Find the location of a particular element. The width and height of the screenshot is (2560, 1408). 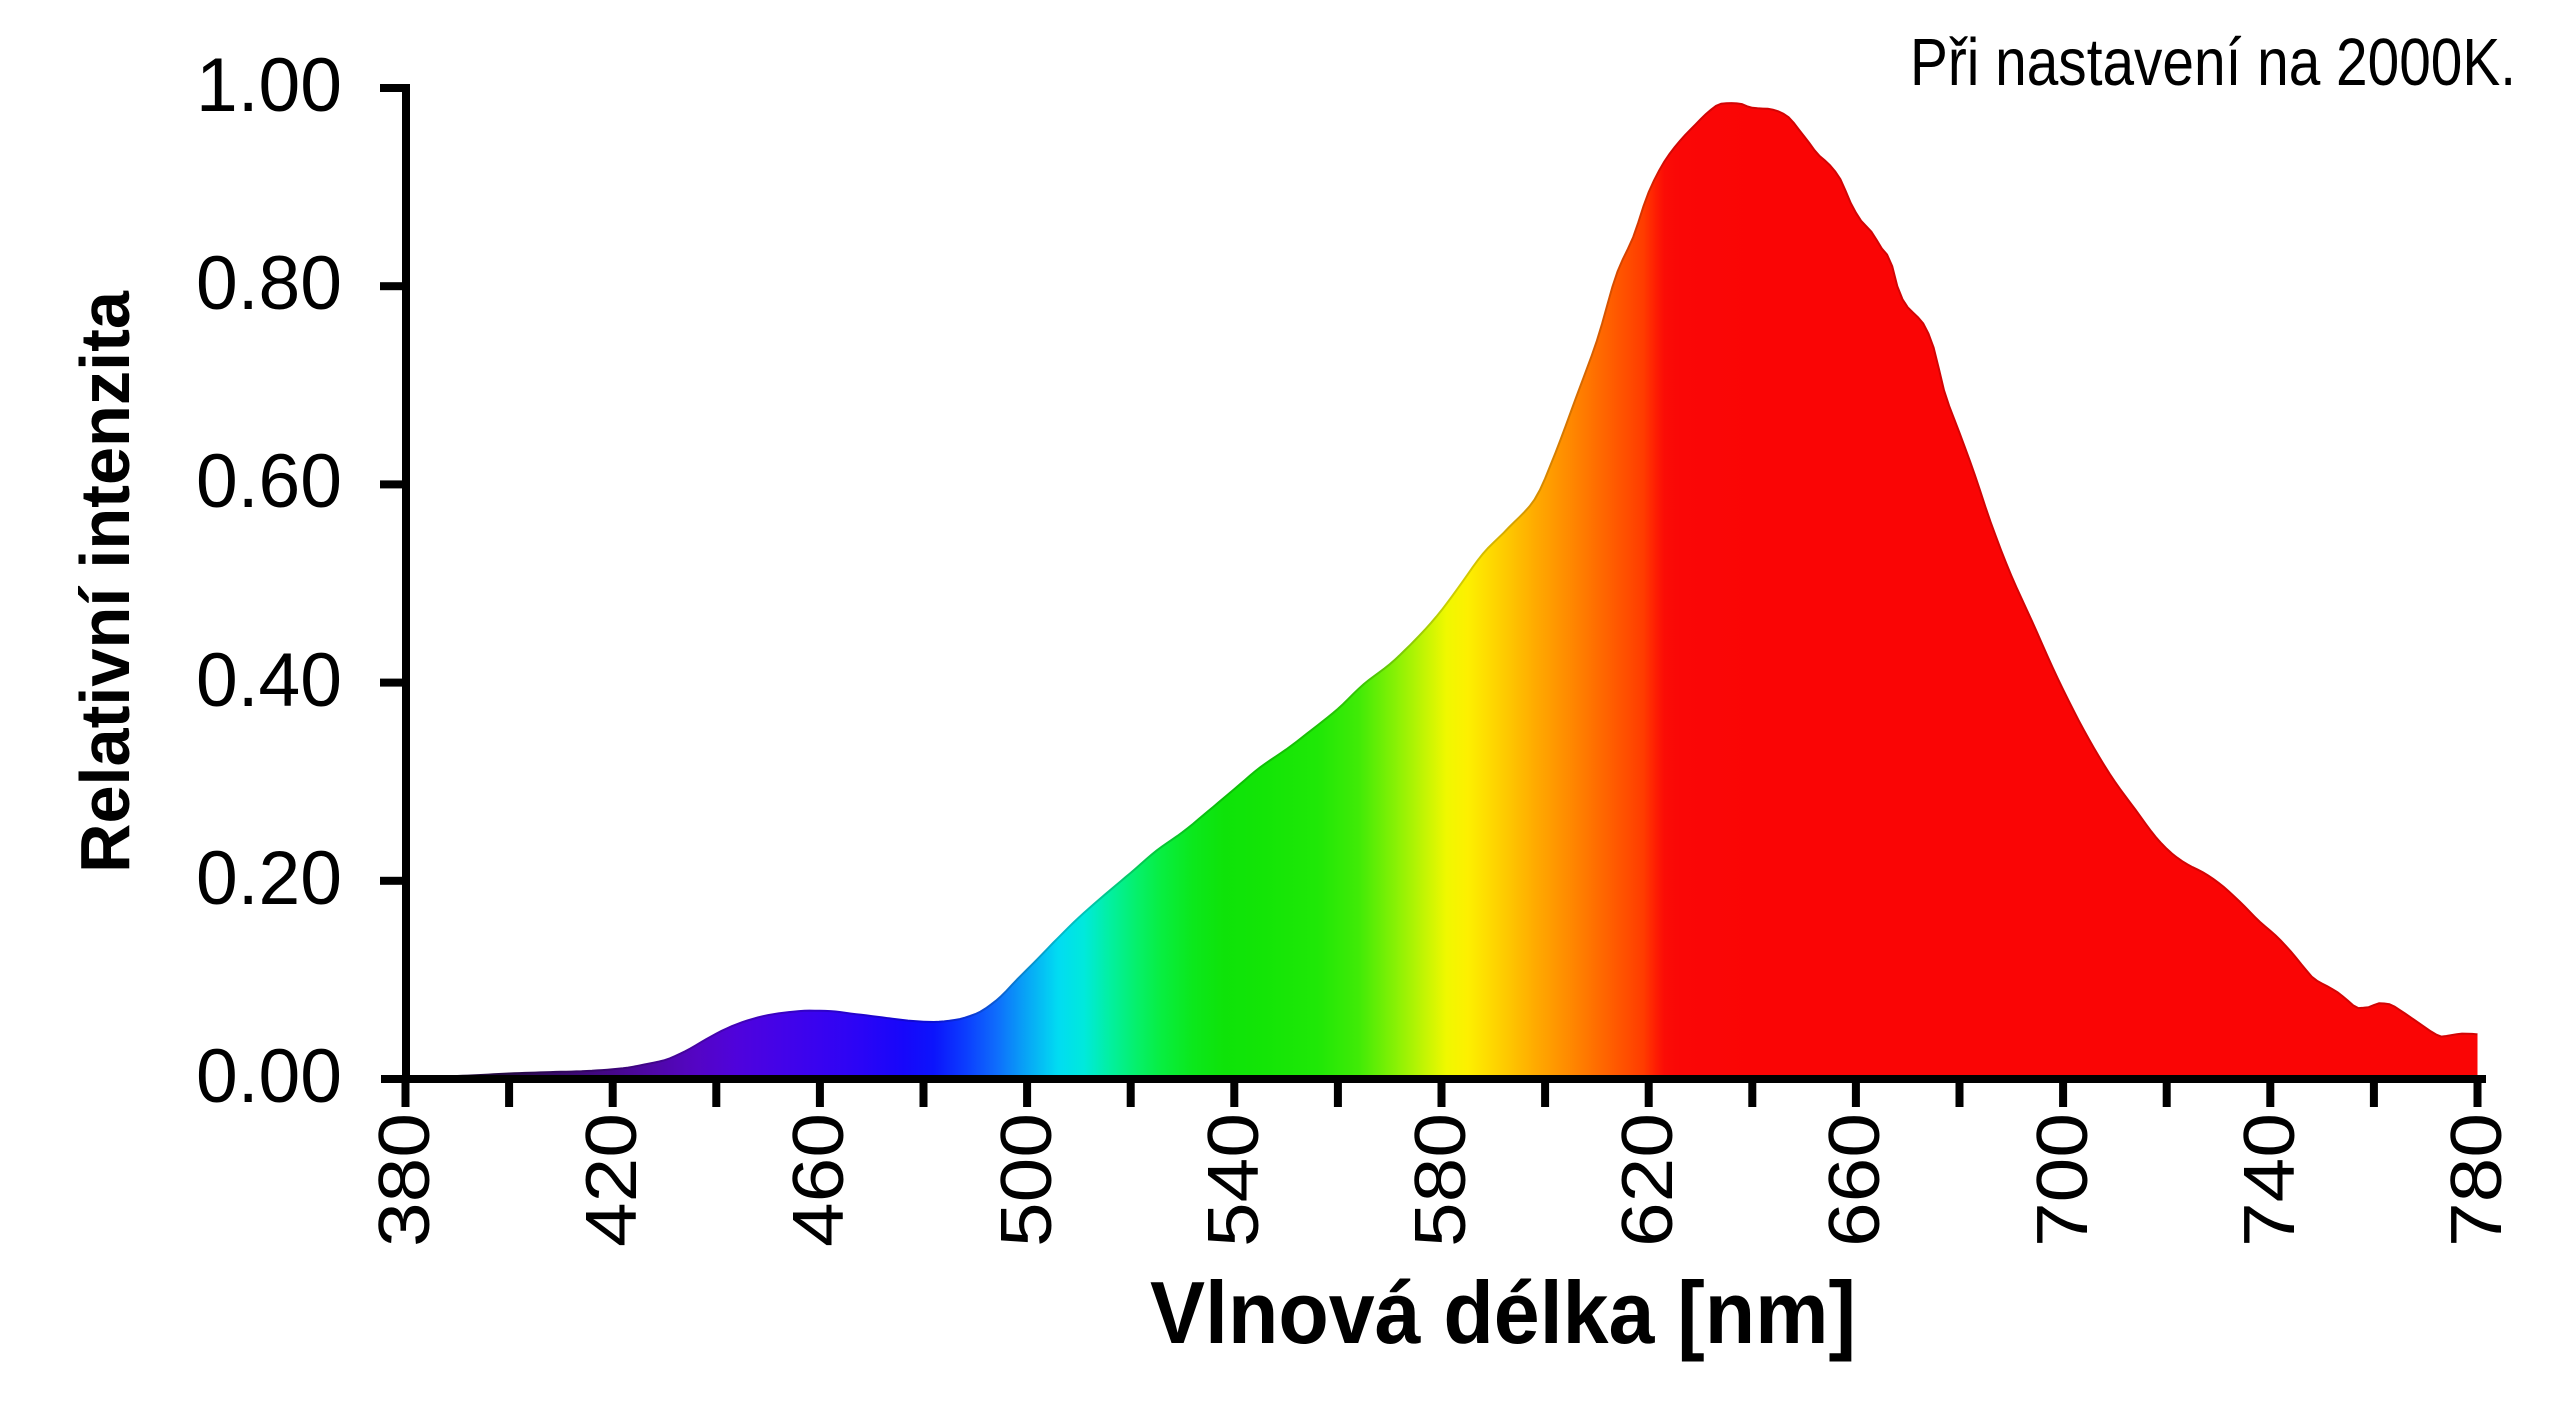

svg-text: 0.80 is located at coordinates (269, 283).